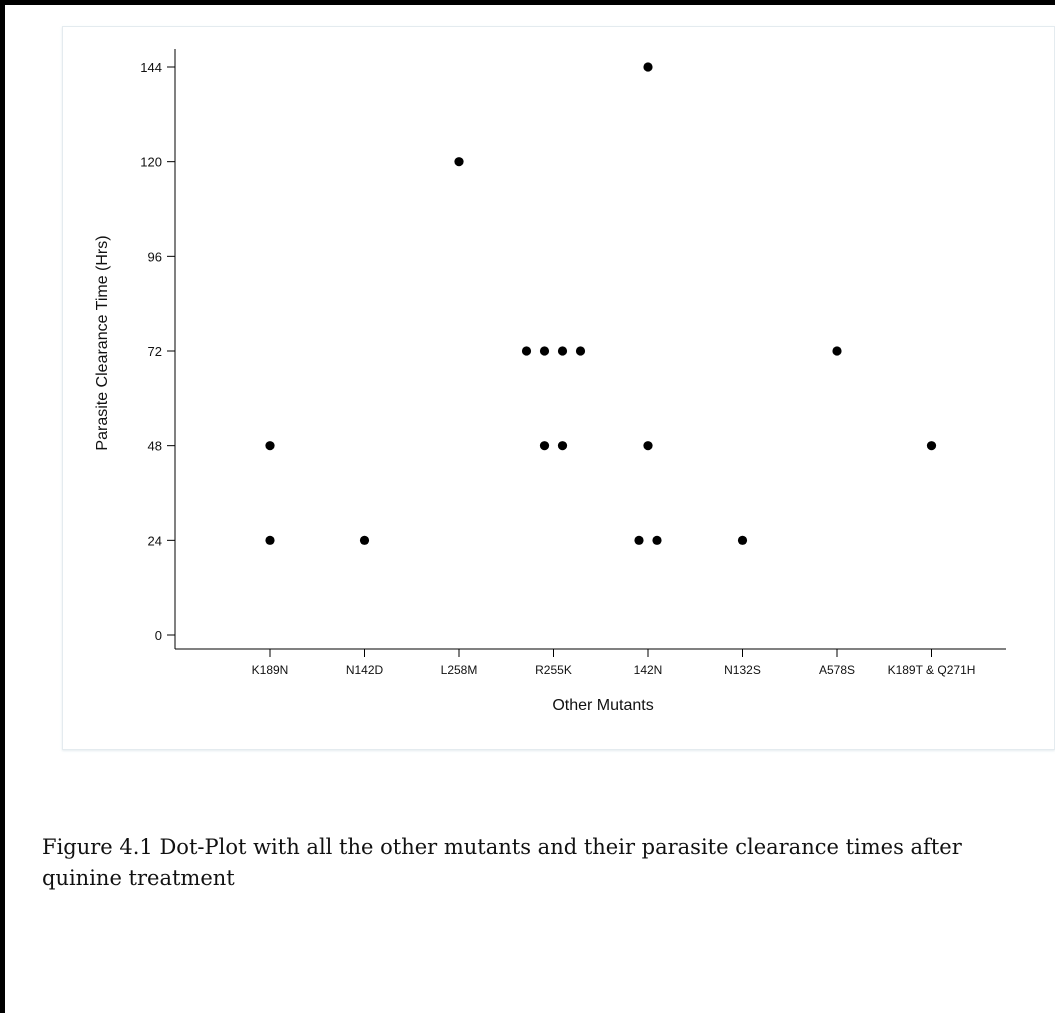 This screenshot has height=1013, width=1055. What do you see at coordinates (155, 351) in the screenshot?
I see `y-tick-label-72: 72` at bounding box center [155, 351].